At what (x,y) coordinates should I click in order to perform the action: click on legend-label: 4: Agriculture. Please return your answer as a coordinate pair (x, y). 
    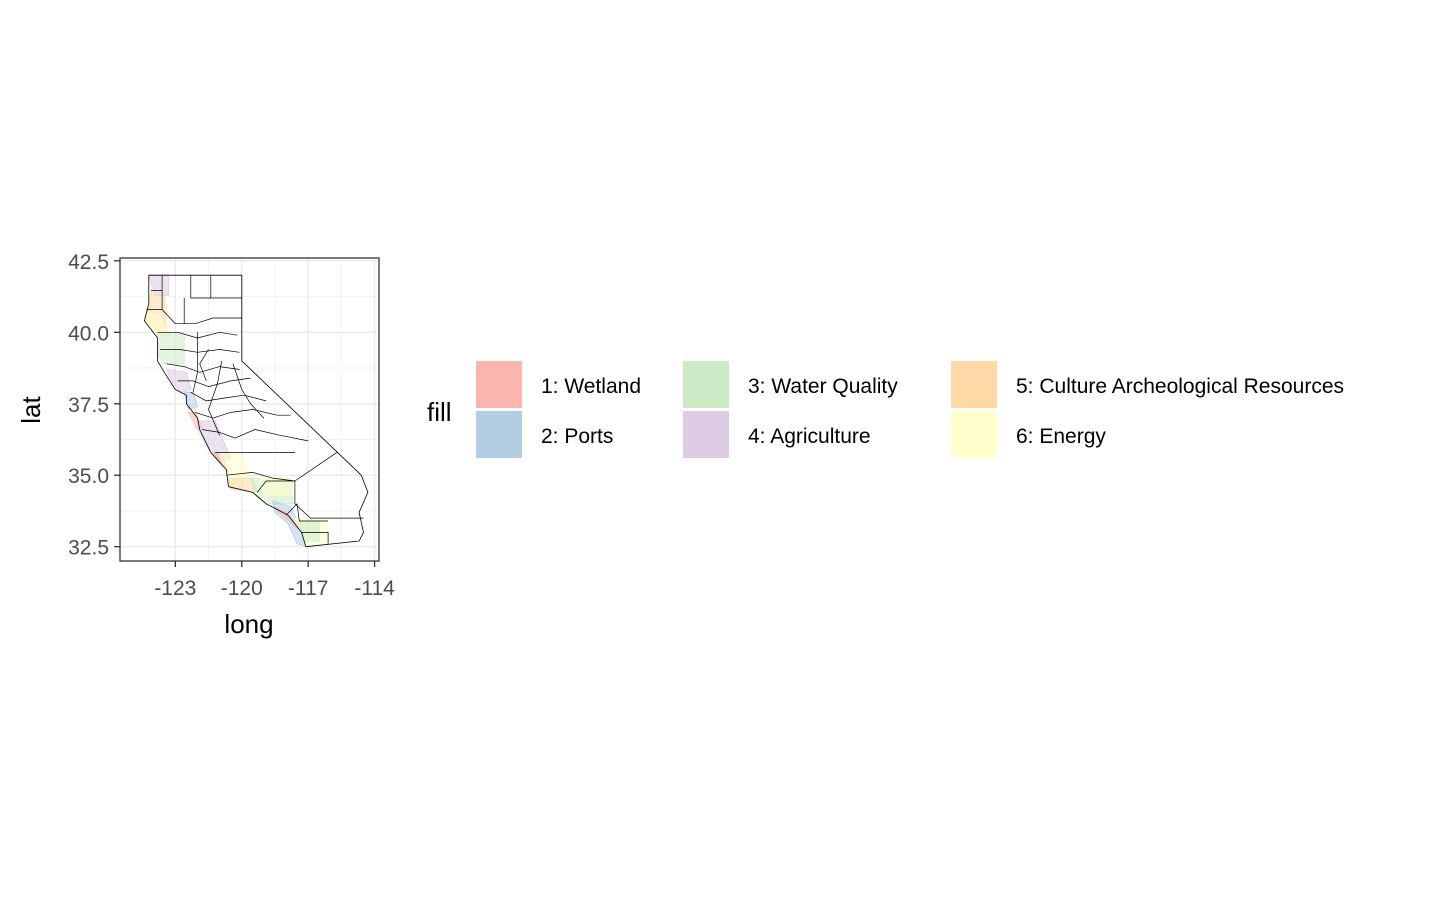
    Looking at the image, I should click on (809, 436).